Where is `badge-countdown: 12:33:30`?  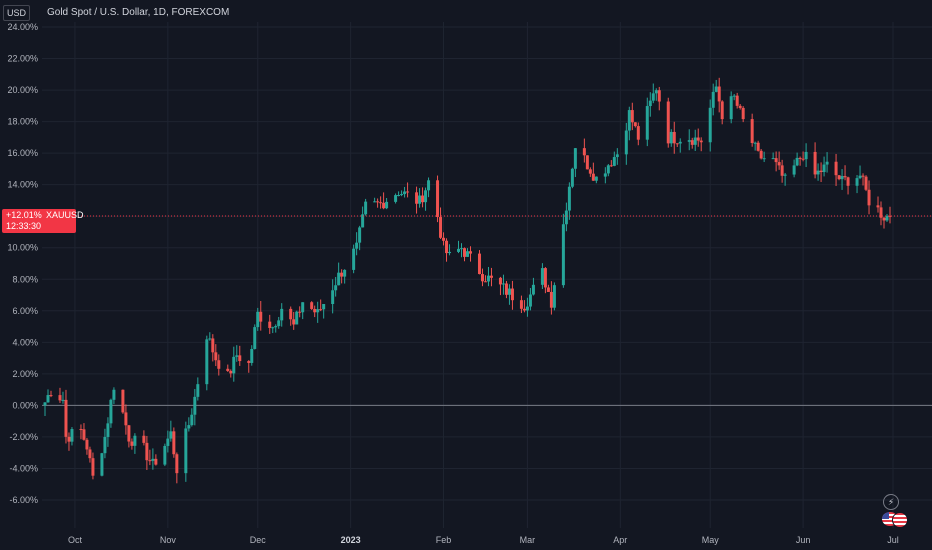
badge-countdown: 12:33:30 is located at coordinates (23, 226).